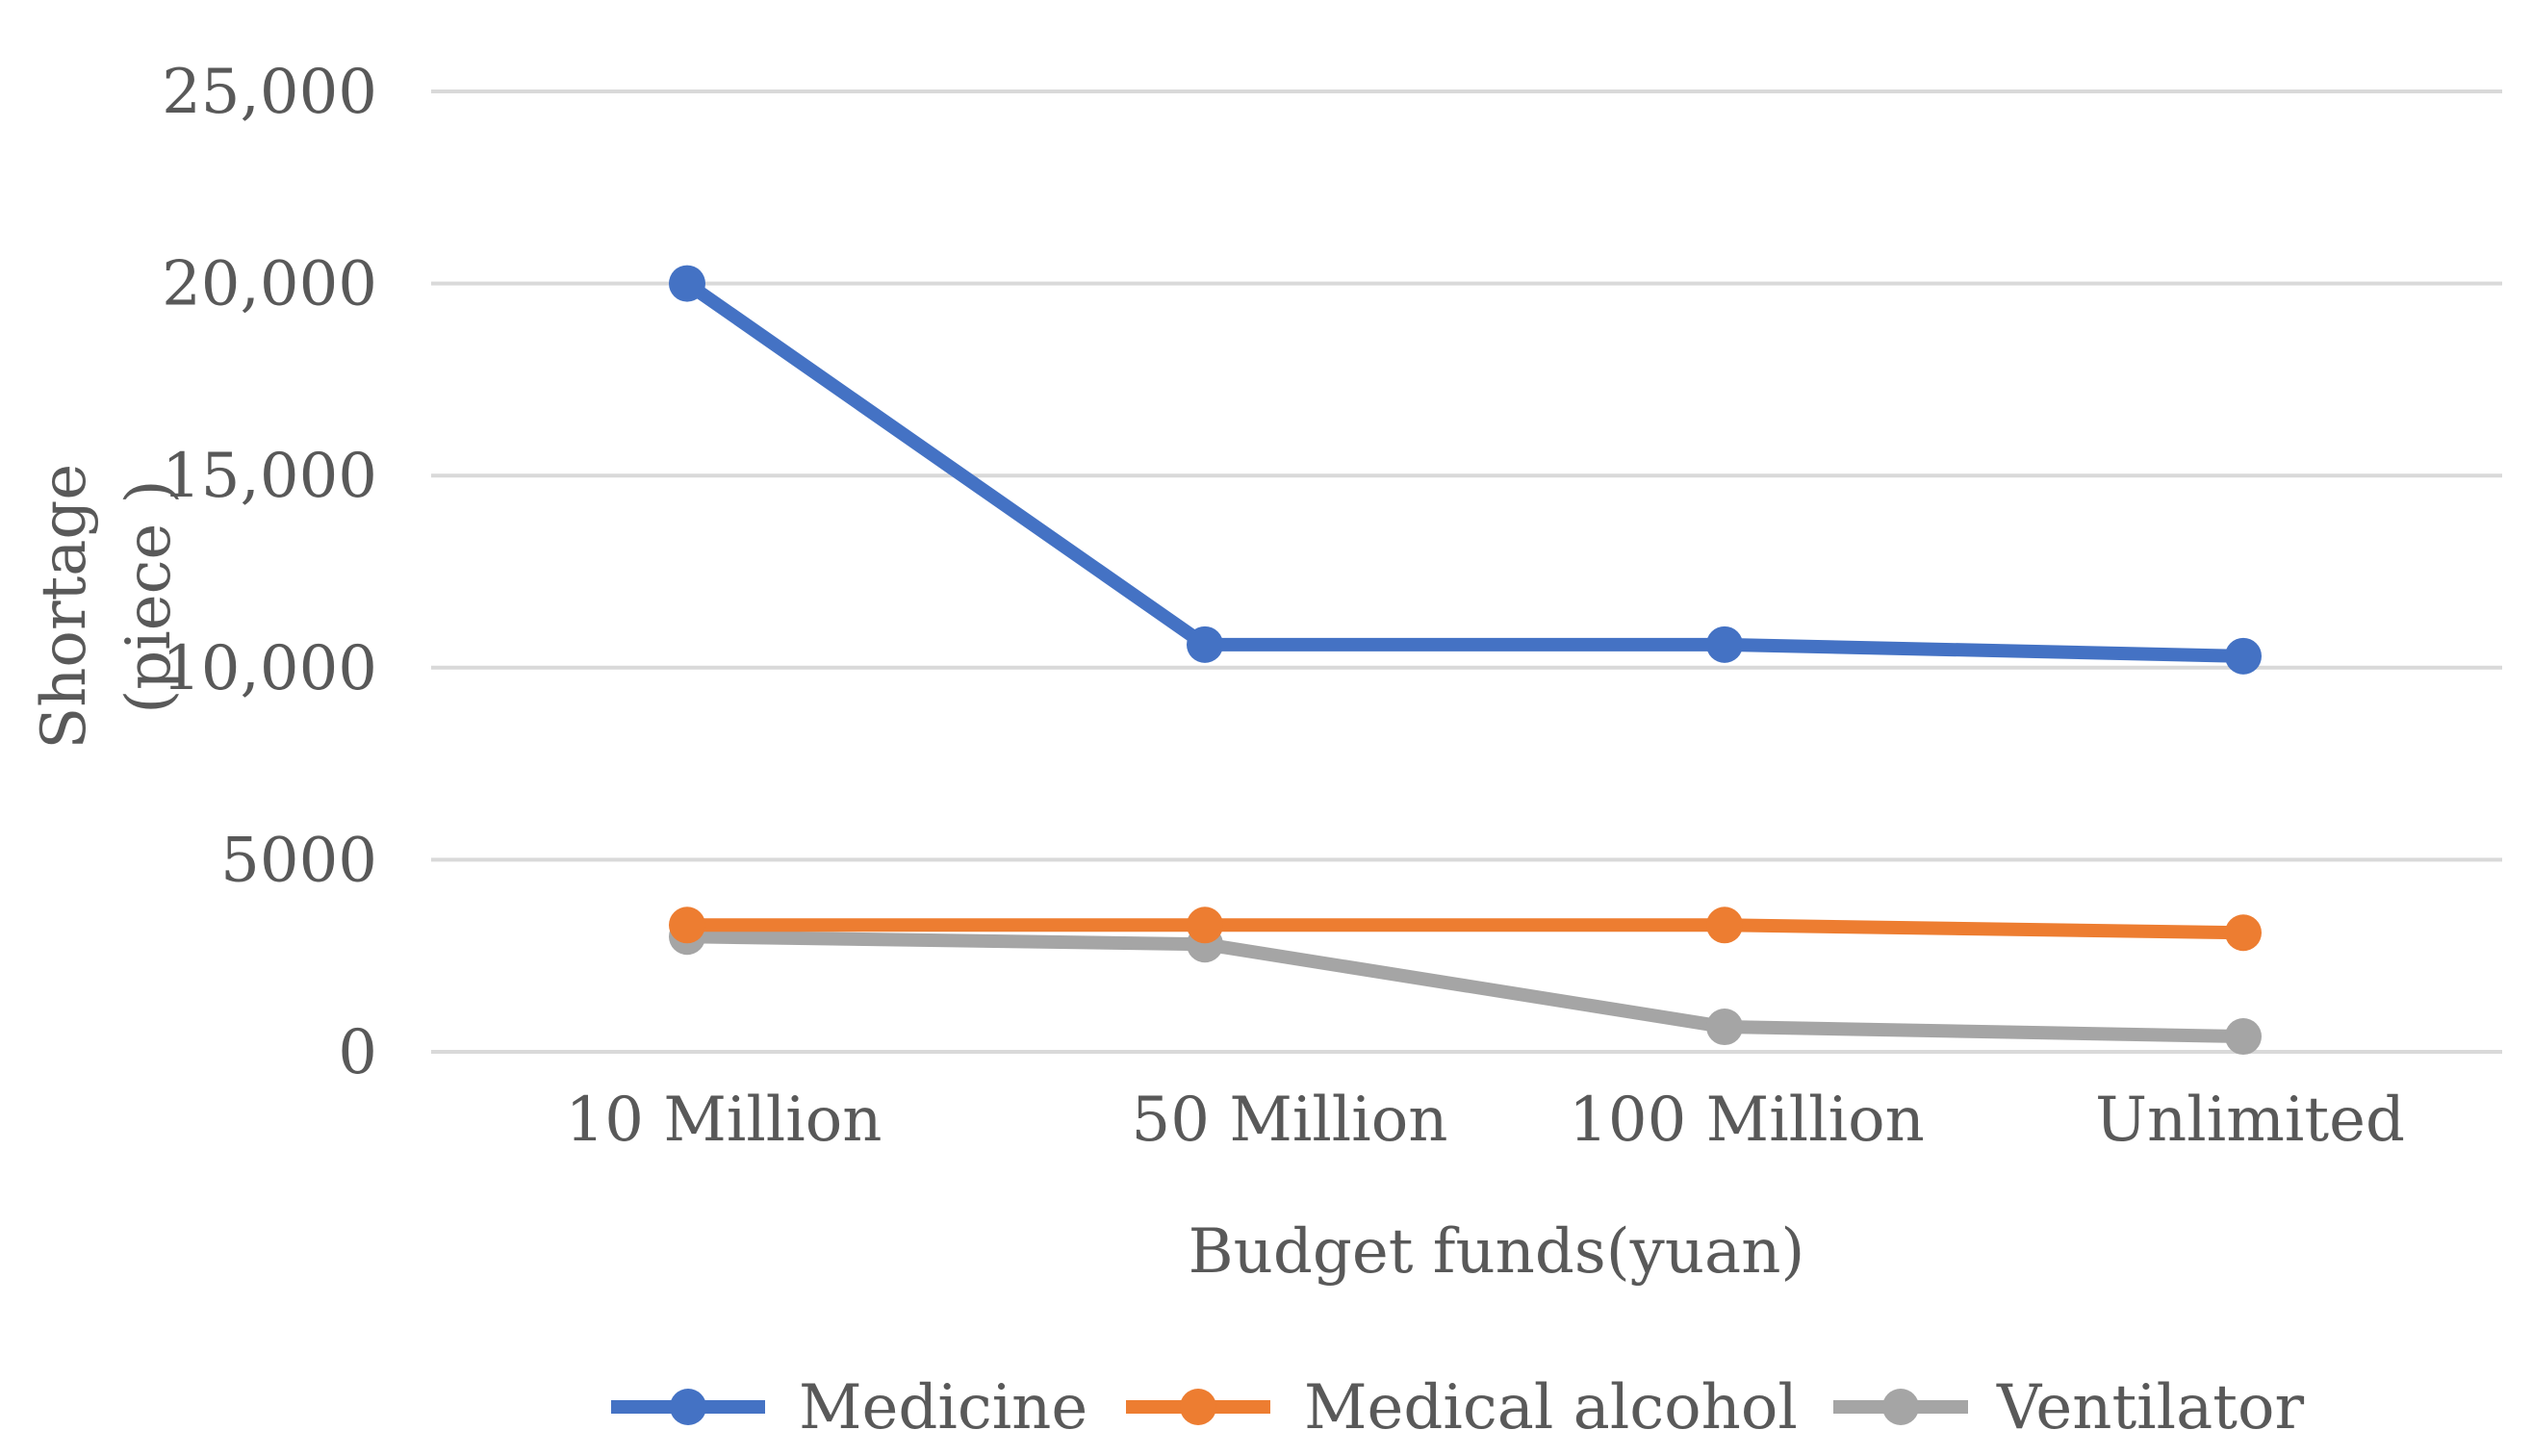  Describe the element at coordinates (107, 596) in the screenshot. I see `y-axis-title: Shortage (piece )` at that location.